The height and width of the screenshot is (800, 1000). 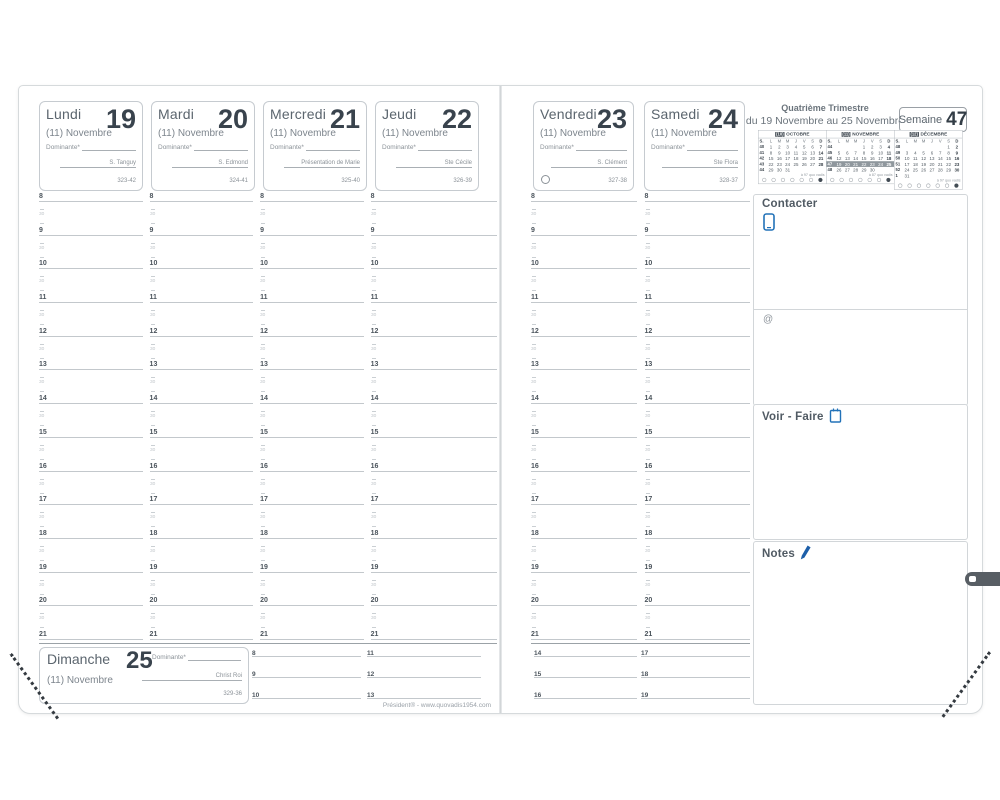 What do you see at coordinates (611, 119) in the screenshot?
I see `day-number: 23` at bounding box center [611, 119].